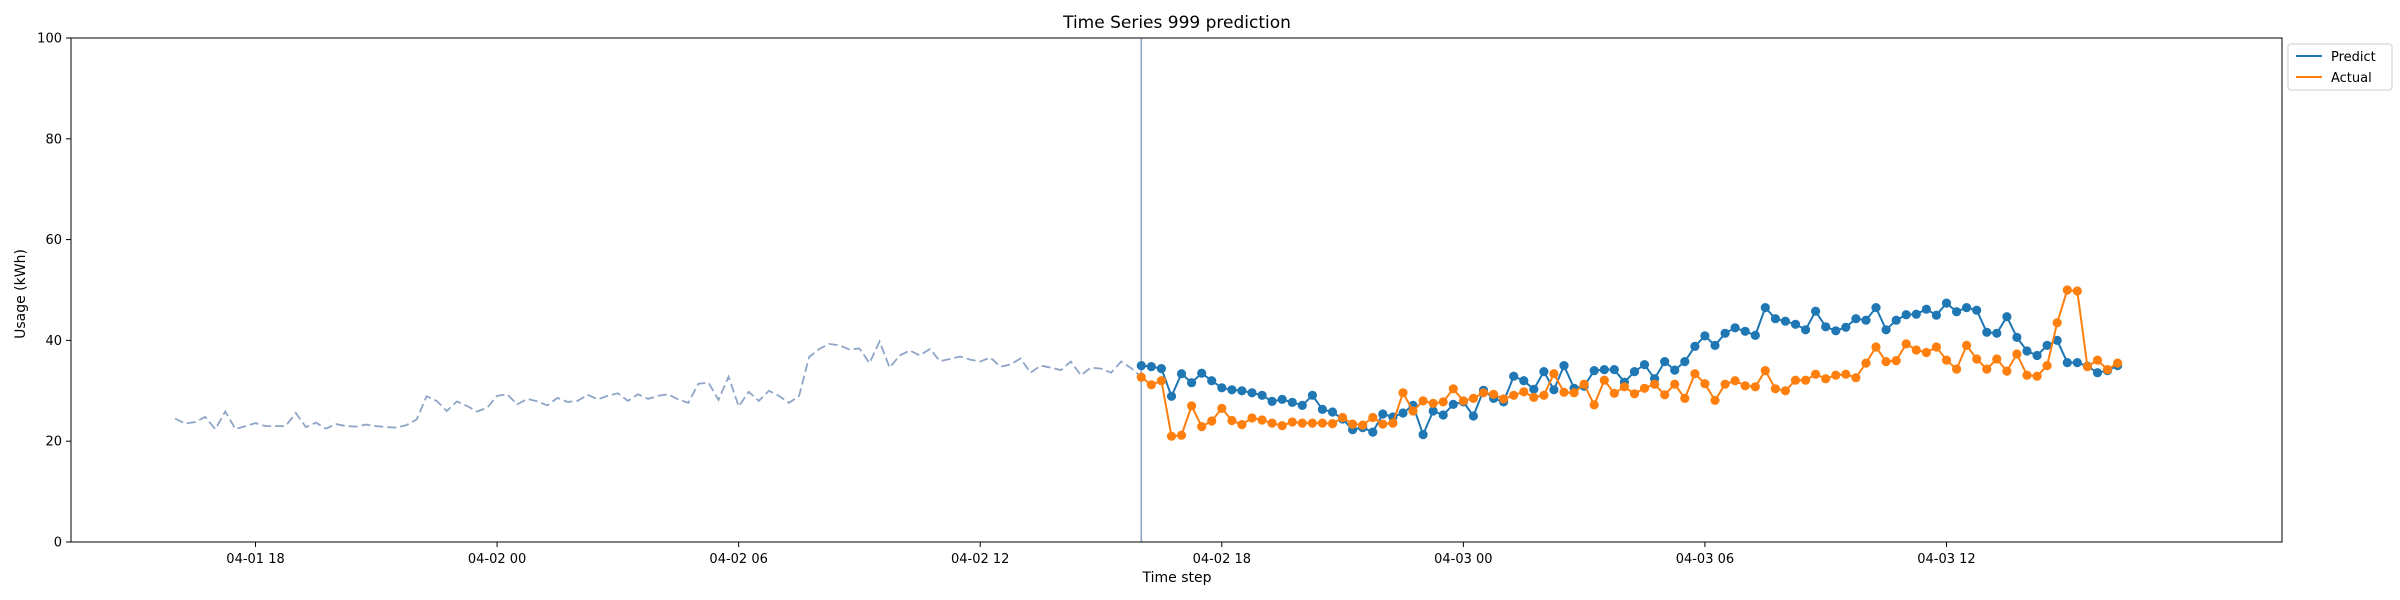  I want to click on x-tick-label: 04-03 06, so click(1705, 559).